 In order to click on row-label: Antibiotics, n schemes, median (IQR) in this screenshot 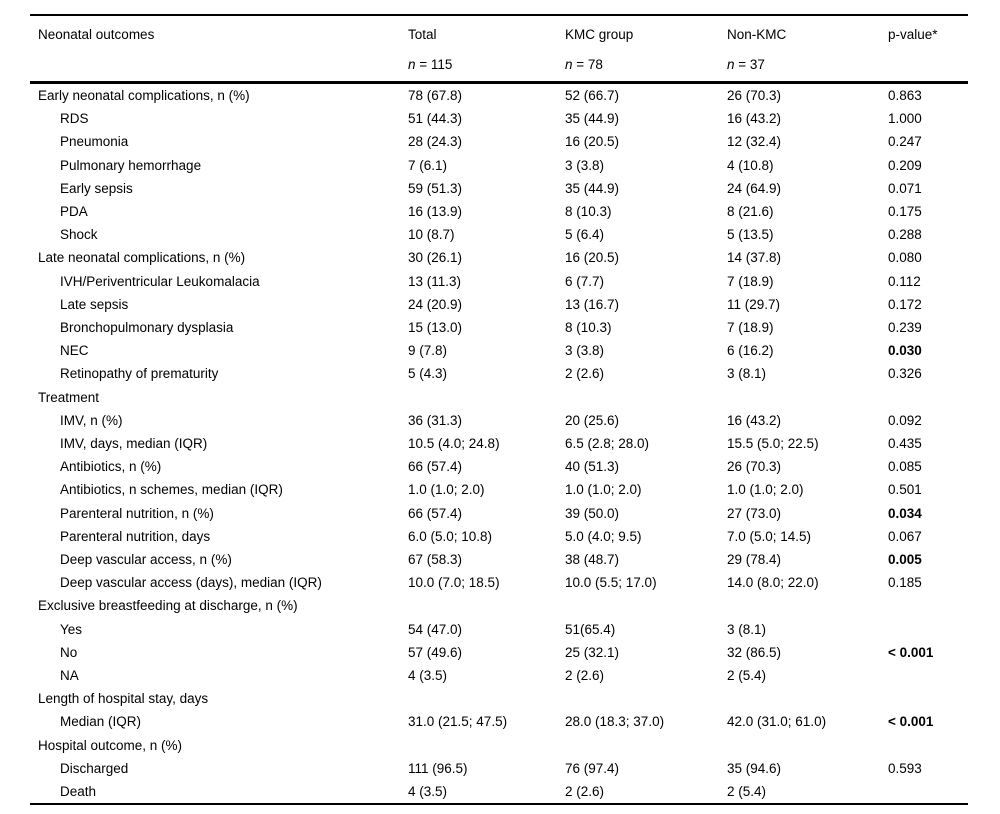, I will do `click(171, 490)`.